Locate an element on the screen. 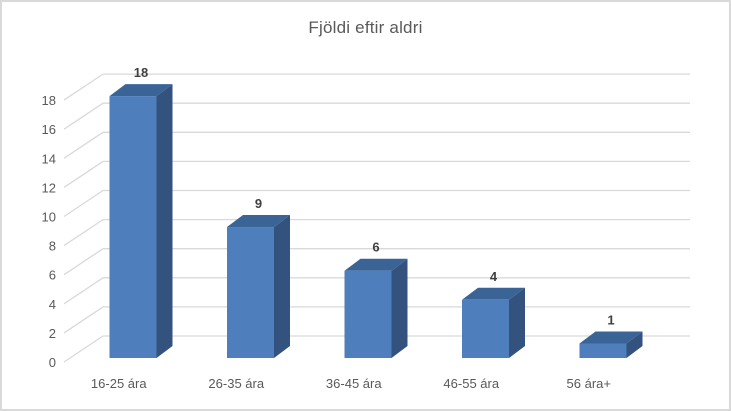 This screenshot has width=731, height=411. bar-data-label: 6 is located at coordinates (375, 247).